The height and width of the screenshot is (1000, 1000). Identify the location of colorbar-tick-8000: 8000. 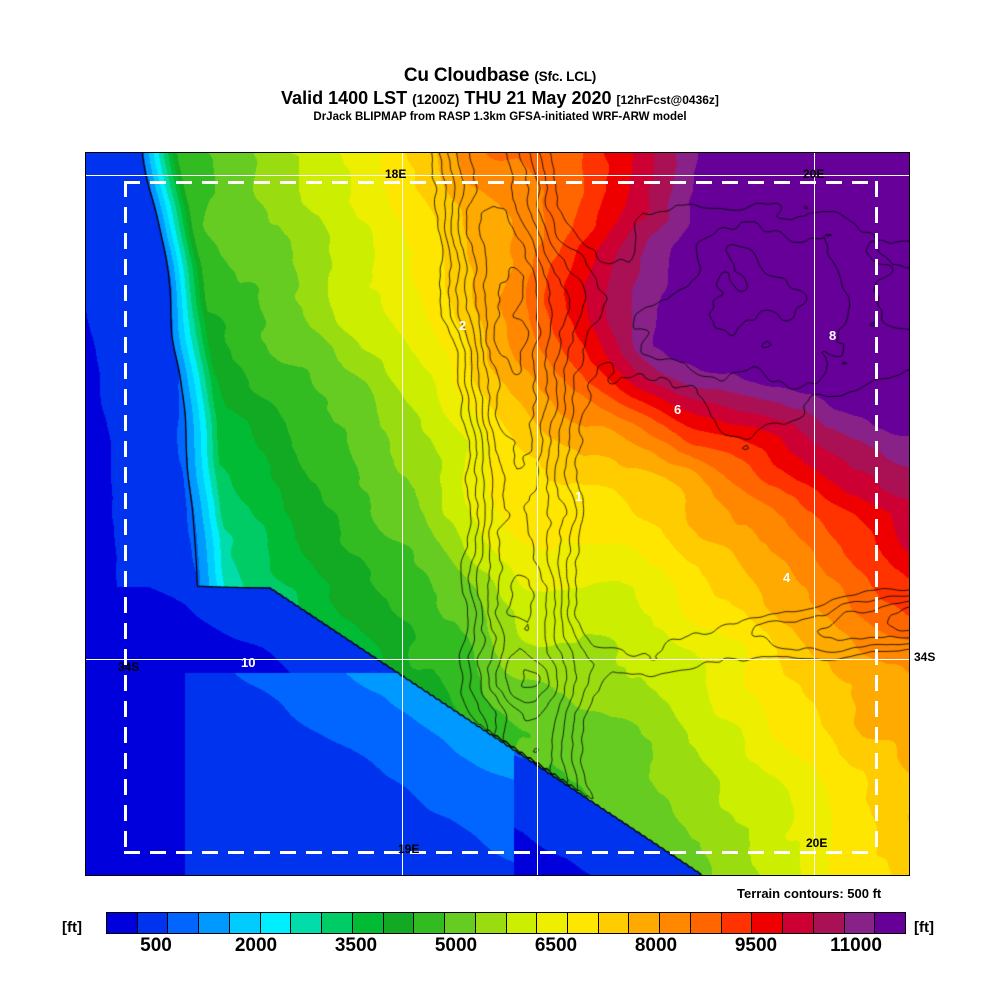
(656, 945).